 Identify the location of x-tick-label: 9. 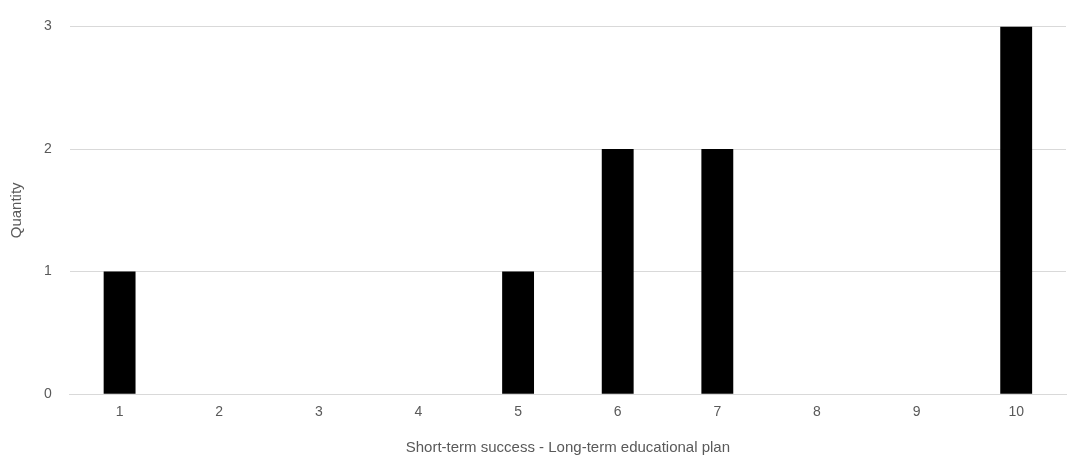
(916, 411).